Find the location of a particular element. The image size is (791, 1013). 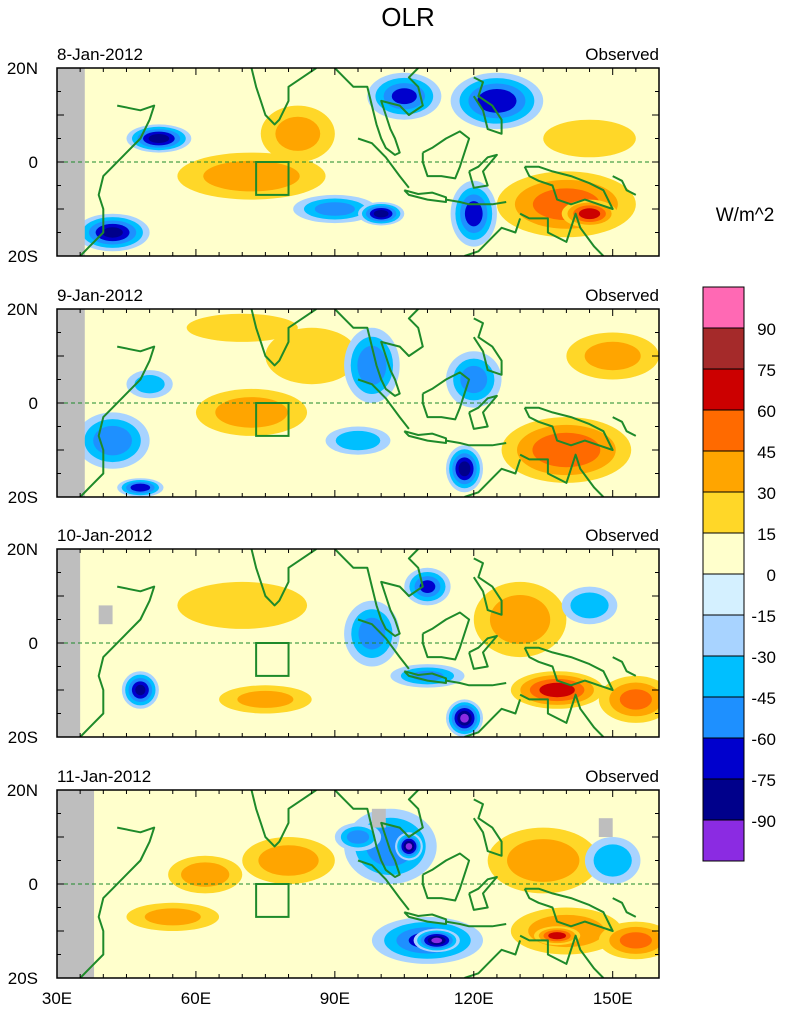

colorbar-label: 45 is located at coordinates (766, 452).